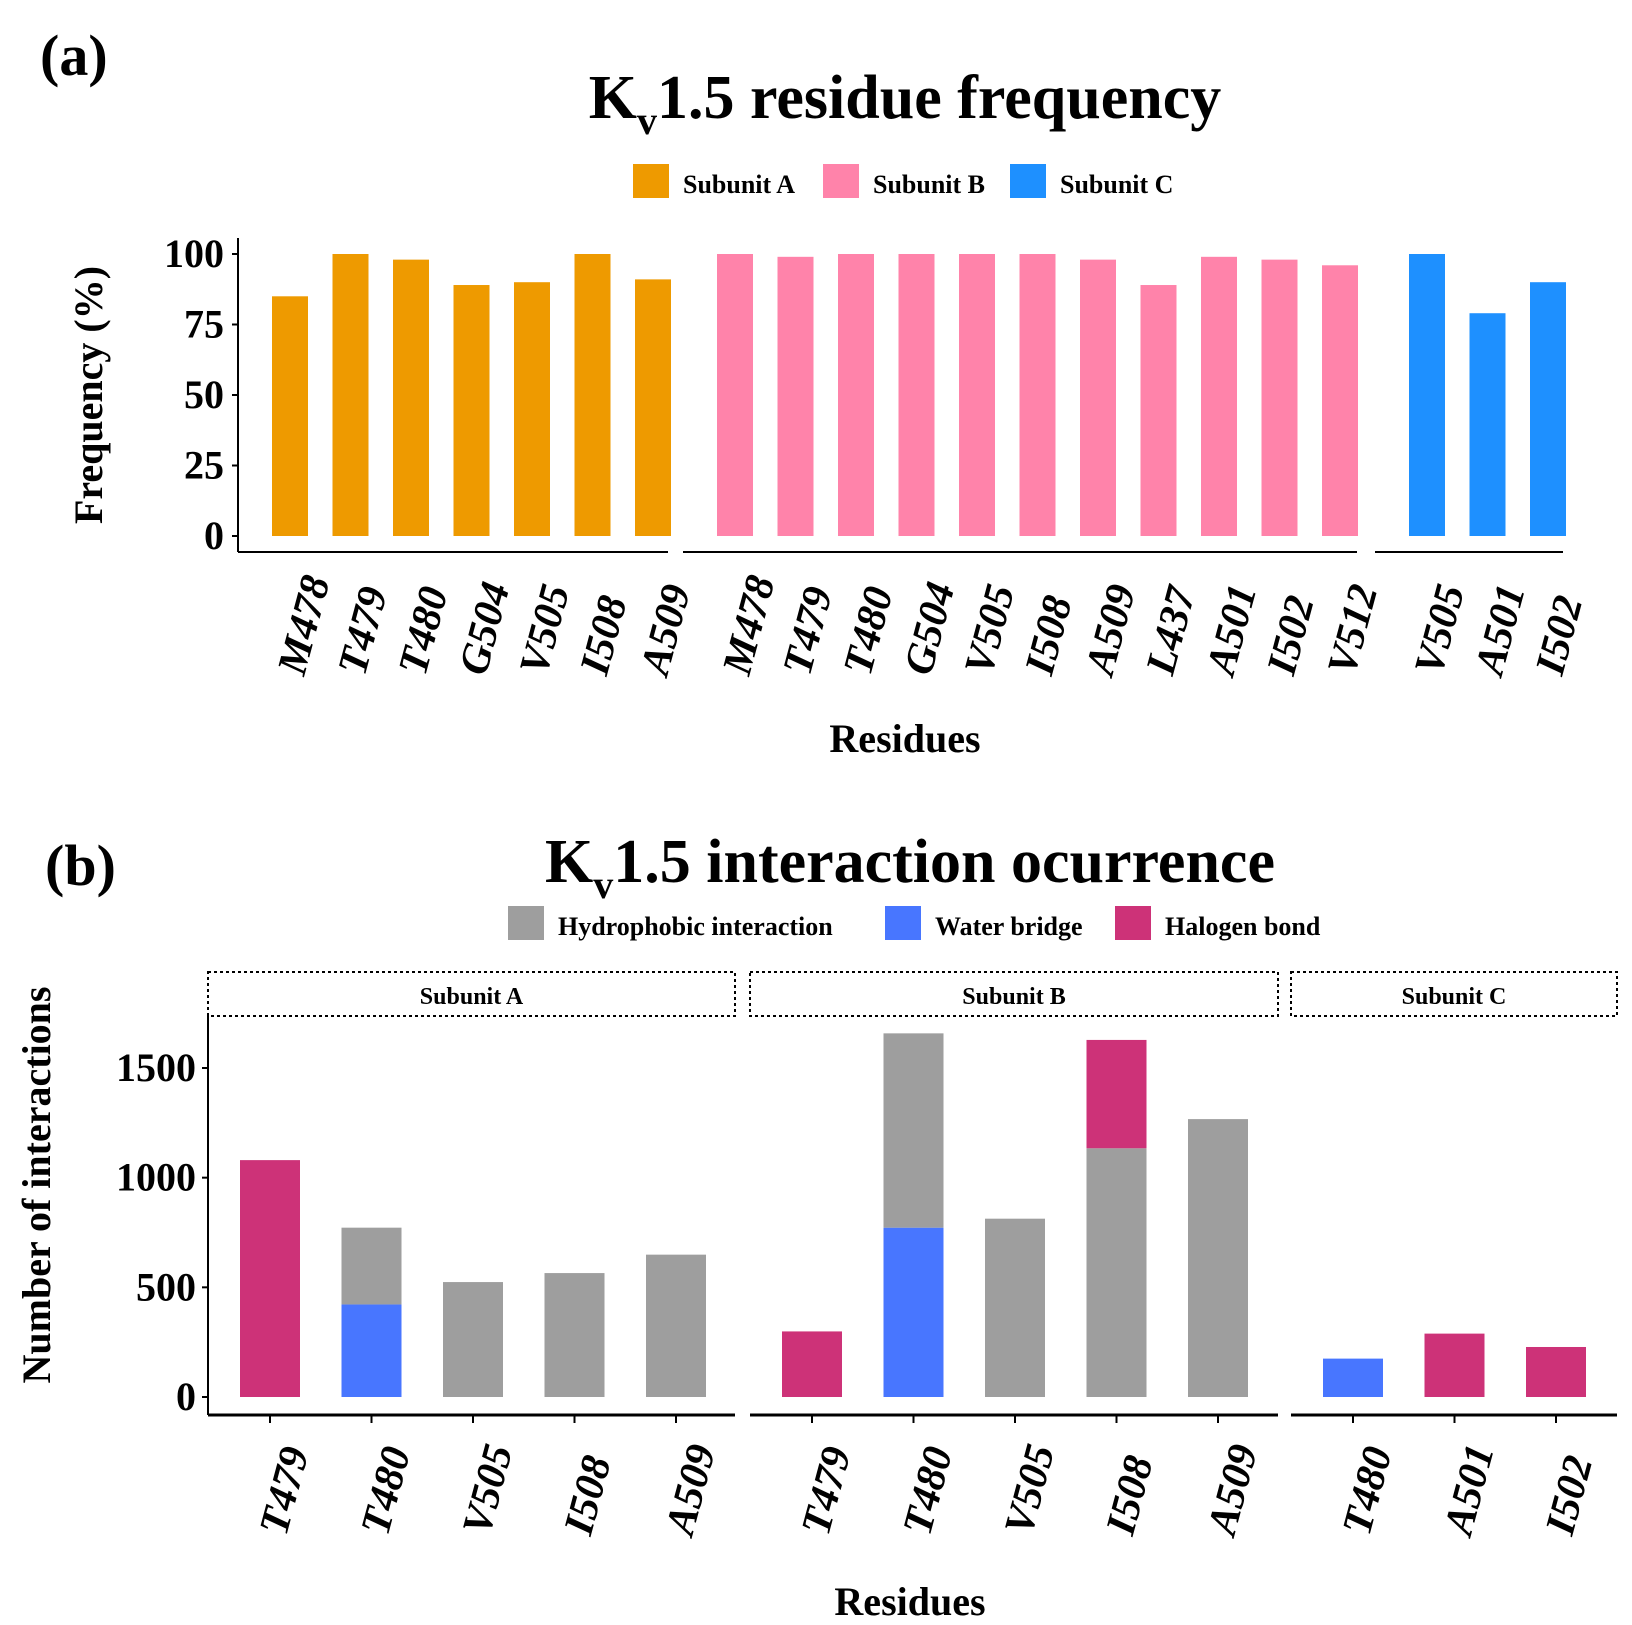  What do you see at coordinates (156, 1177) in the screenshot?
I see `y-tick-label-b: 1000` at bounding box center [156, 1177].